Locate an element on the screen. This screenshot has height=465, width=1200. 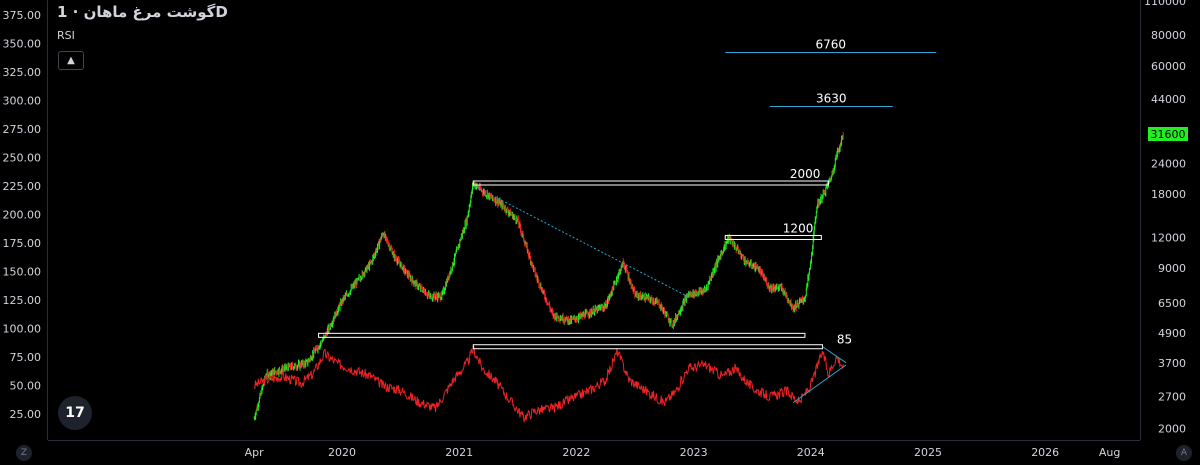
x-axis: Apr 2020 2021 2022 2023 2024 2025 2026 Aug is located at coordinates (683, 452).